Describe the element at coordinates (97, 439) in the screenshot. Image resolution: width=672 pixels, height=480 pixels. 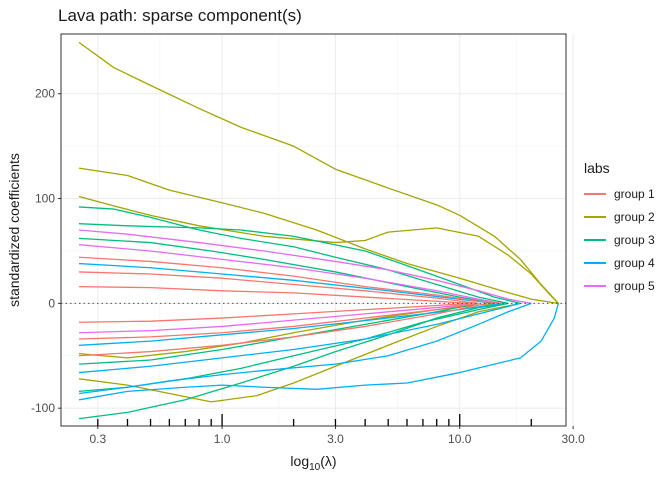
I see `x-tick-label: 0.3` at that location.